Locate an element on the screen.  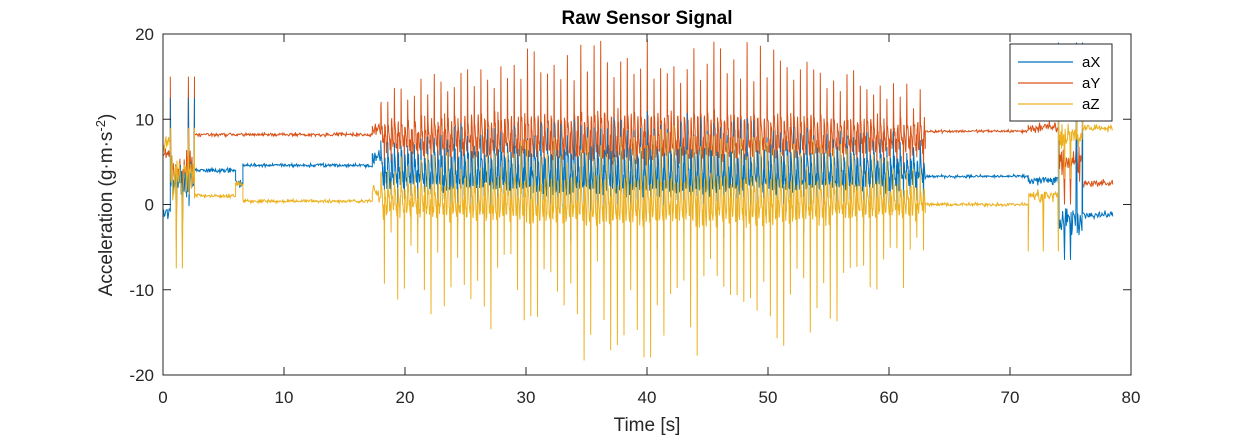
x-tick-label: 10 is located at coordinates (284, 397).